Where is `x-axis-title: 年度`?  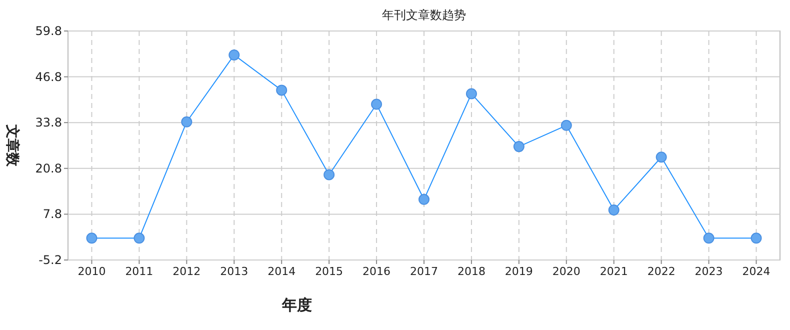
x-axis-title: 年度 is located at coordinates (296, 305).